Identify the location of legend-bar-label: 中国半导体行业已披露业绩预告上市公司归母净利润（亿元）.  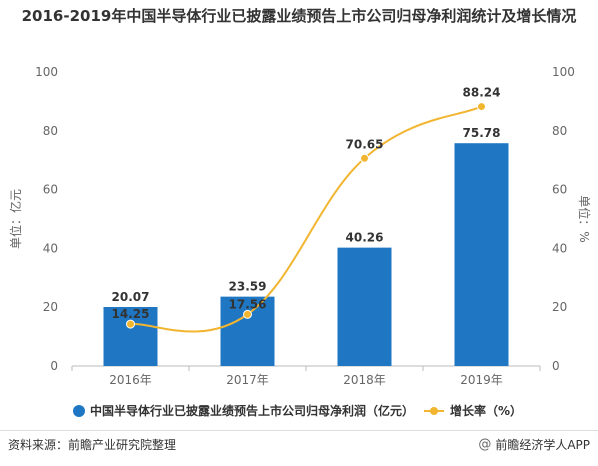
(252, 410).